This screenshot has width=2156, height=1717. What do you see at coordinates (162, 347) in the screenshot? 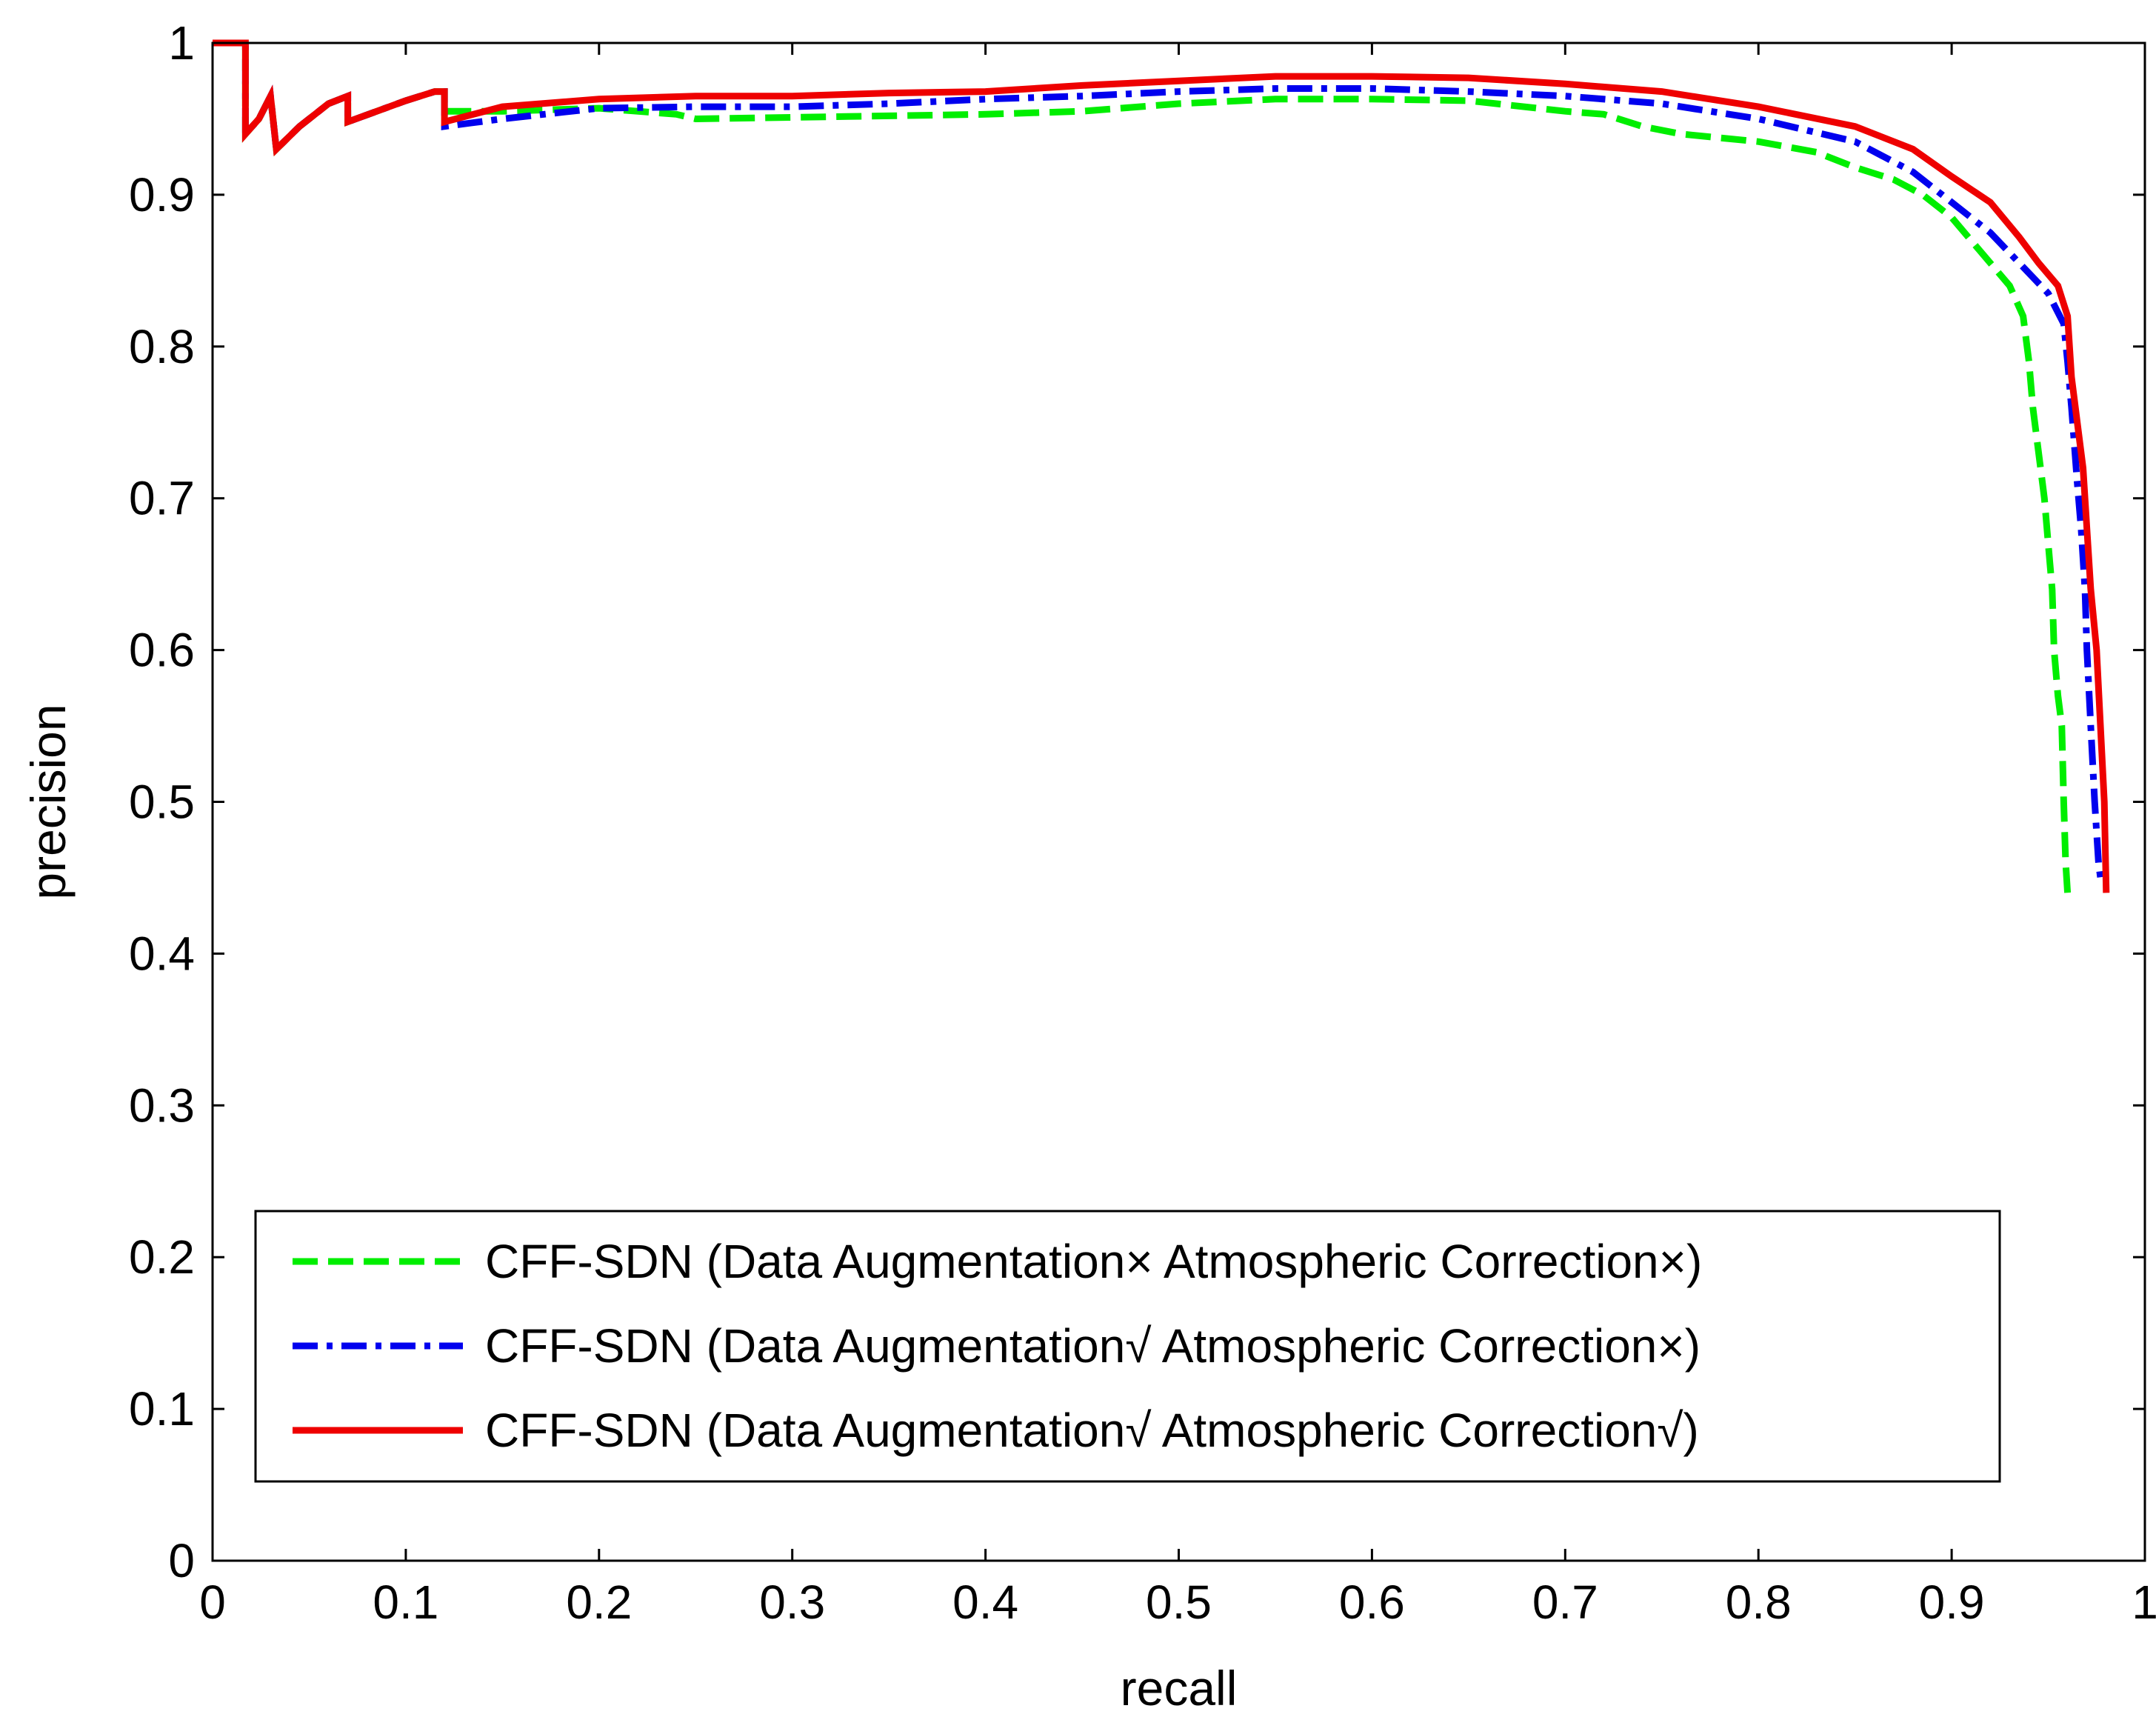
I see `y-tick-label: 0.8` at bounding box center [162, 347].